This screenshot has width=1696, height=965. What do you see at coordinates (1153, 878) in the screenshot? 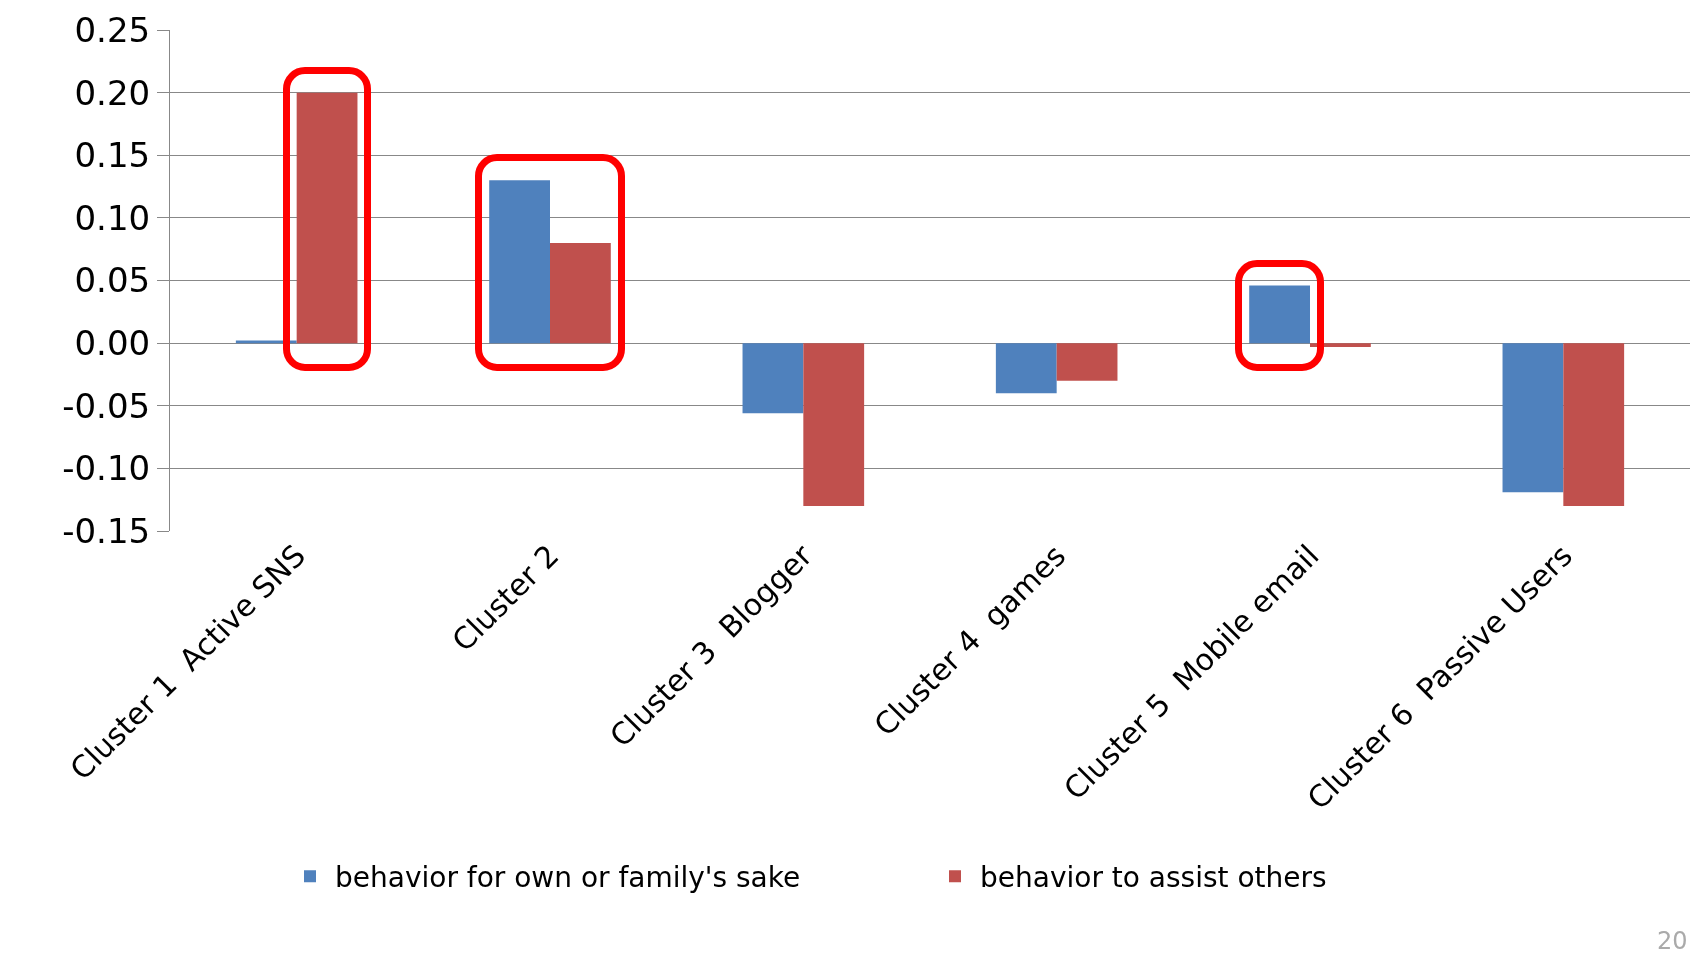
I see `legend-label: behavior to assist others` at bounding box center [1153, 878].